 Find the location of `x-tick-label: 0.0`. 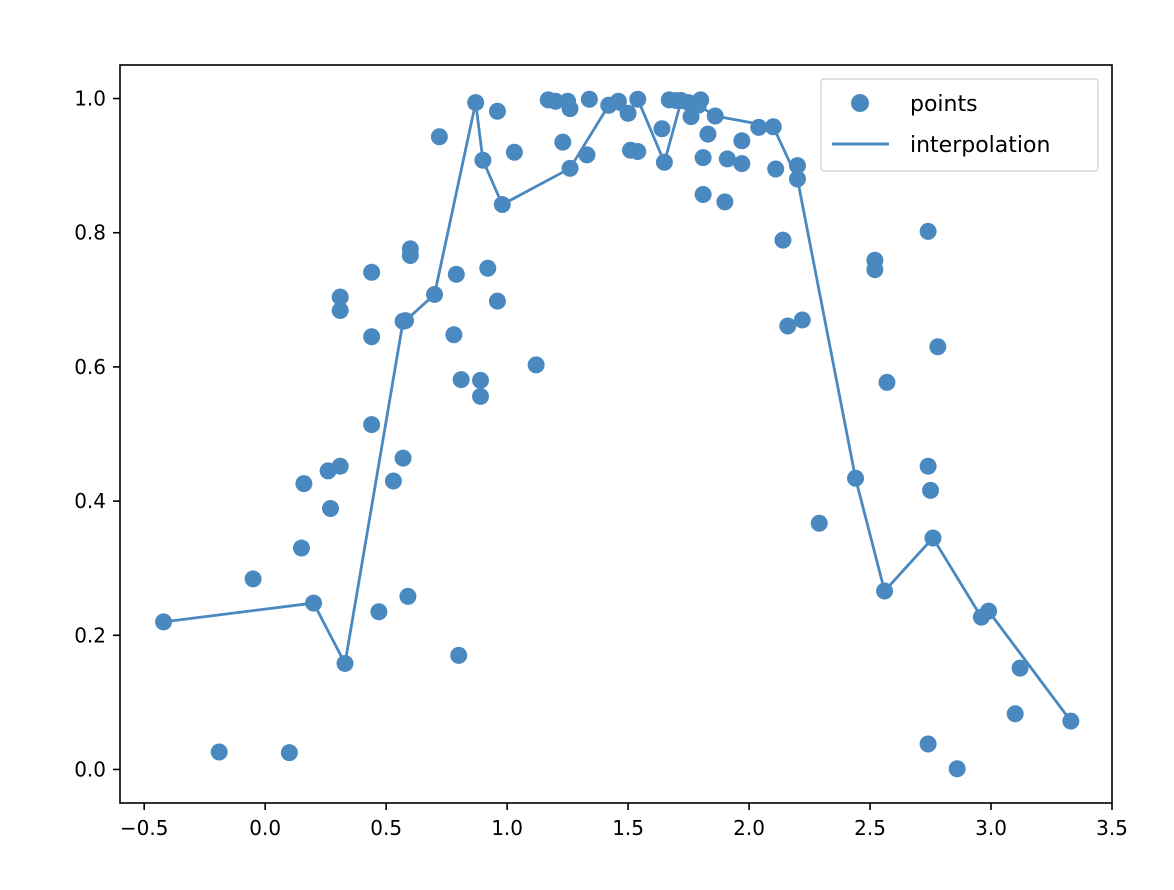

x-tick-label: 0.0 is located at coordinates (265, 828).